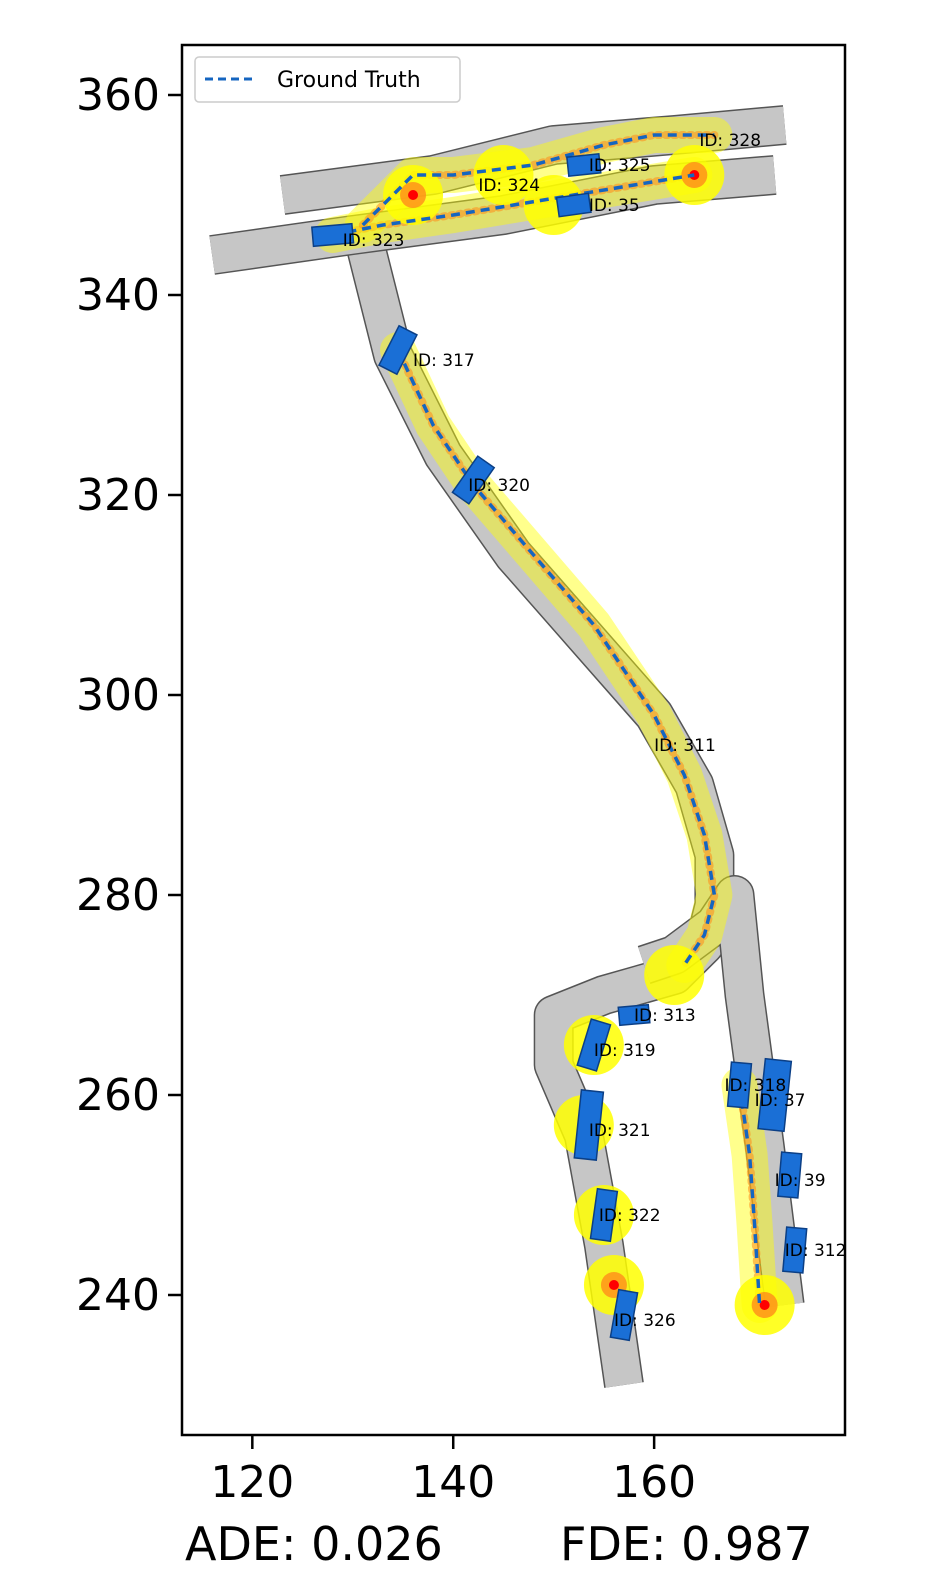 This screenshot has width=930, height=1584. Describe the element at coordinates (118, 895) in the screenshot. I see `y-tick-label: 280` at that location.